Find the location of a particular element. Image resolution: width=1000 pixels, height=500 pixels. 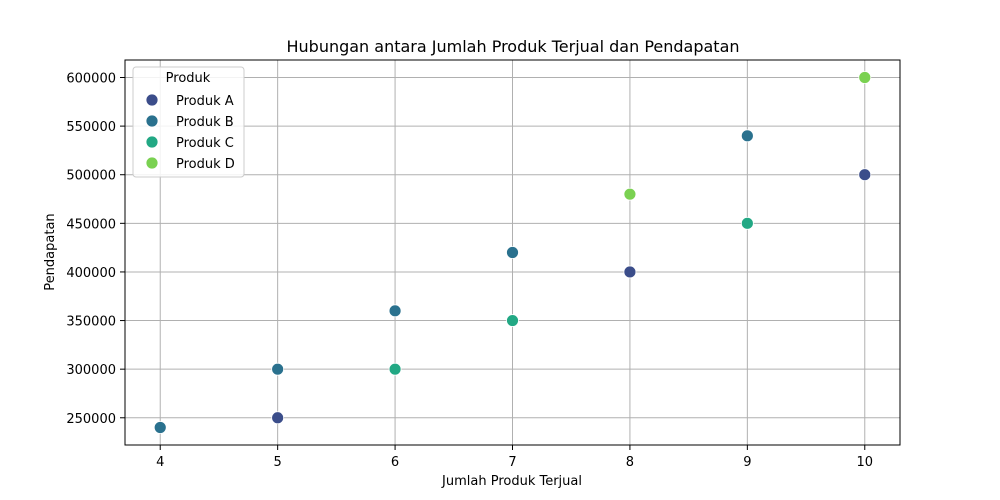

legend-label: Produk A is located at coordinates (205, 101).